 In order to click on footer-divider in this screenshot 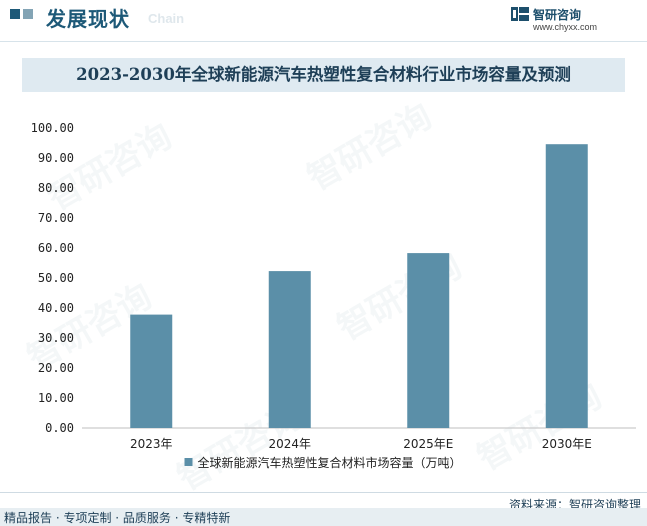, I will do `click(323, 492)`.